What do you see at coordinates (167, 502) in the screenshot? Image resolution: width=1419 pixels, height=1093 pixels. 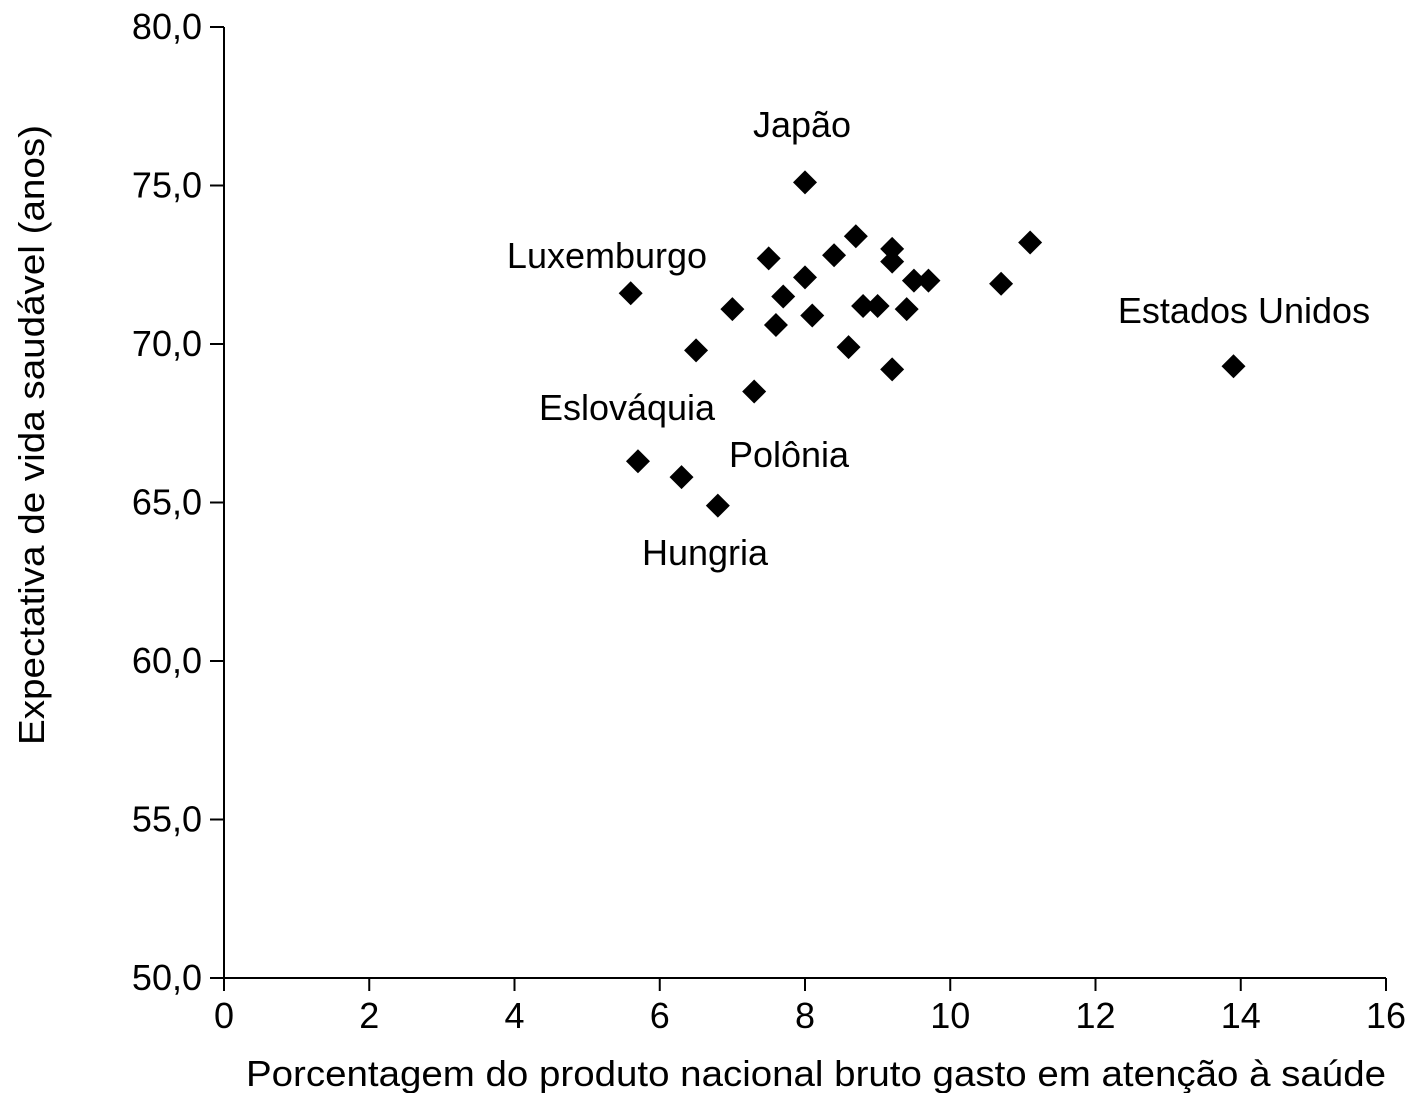 I see `y-tick-label: 65,0` at bounding box center [167, 502].